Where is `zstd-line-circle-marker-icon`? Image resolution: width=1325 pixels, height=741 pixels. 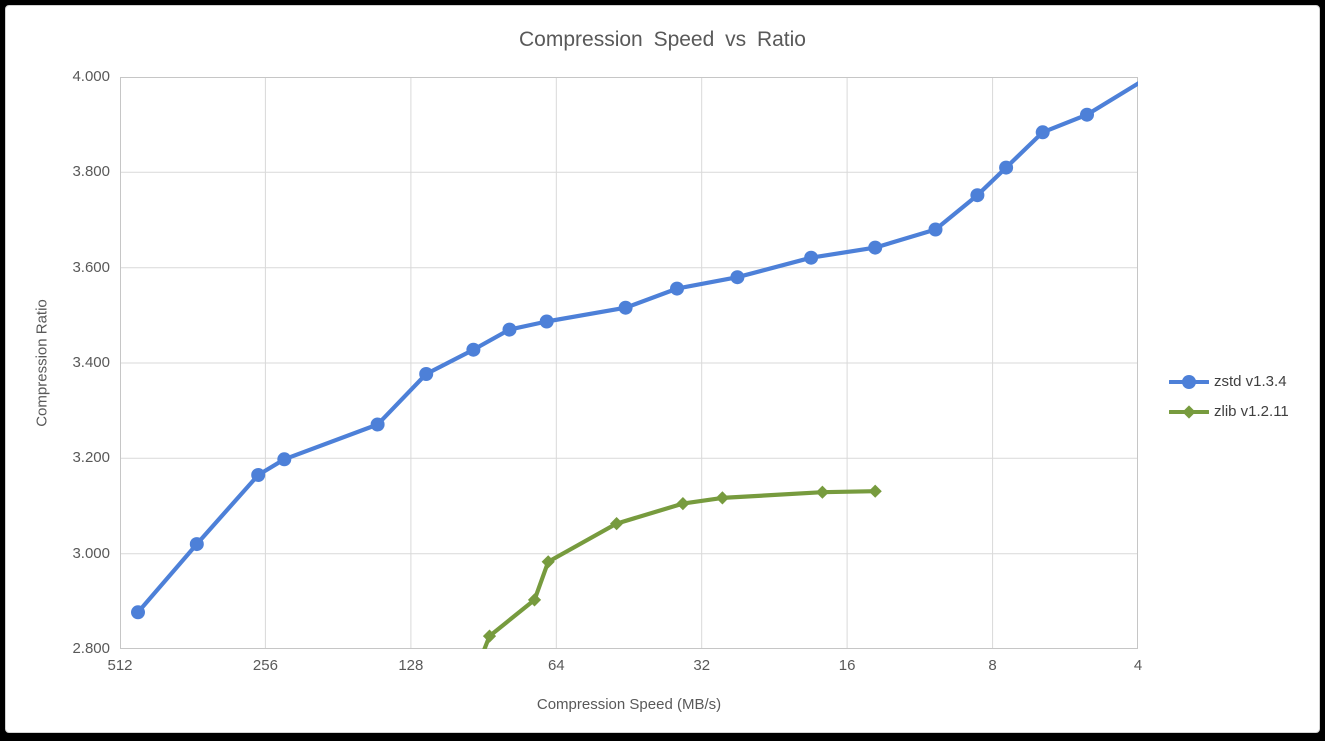 zstd-line-circle-marker-icon is located at coordinates (1189, 381).